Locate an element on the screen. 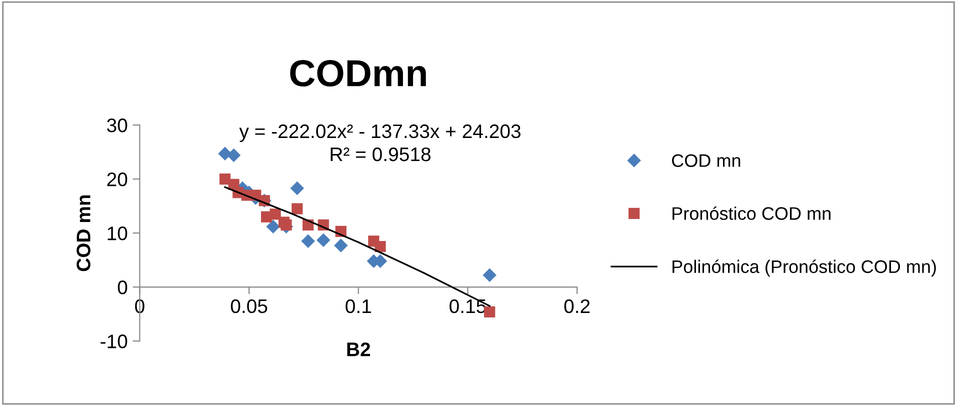  chart-title: CODmn is located at coordinates (358, 73).